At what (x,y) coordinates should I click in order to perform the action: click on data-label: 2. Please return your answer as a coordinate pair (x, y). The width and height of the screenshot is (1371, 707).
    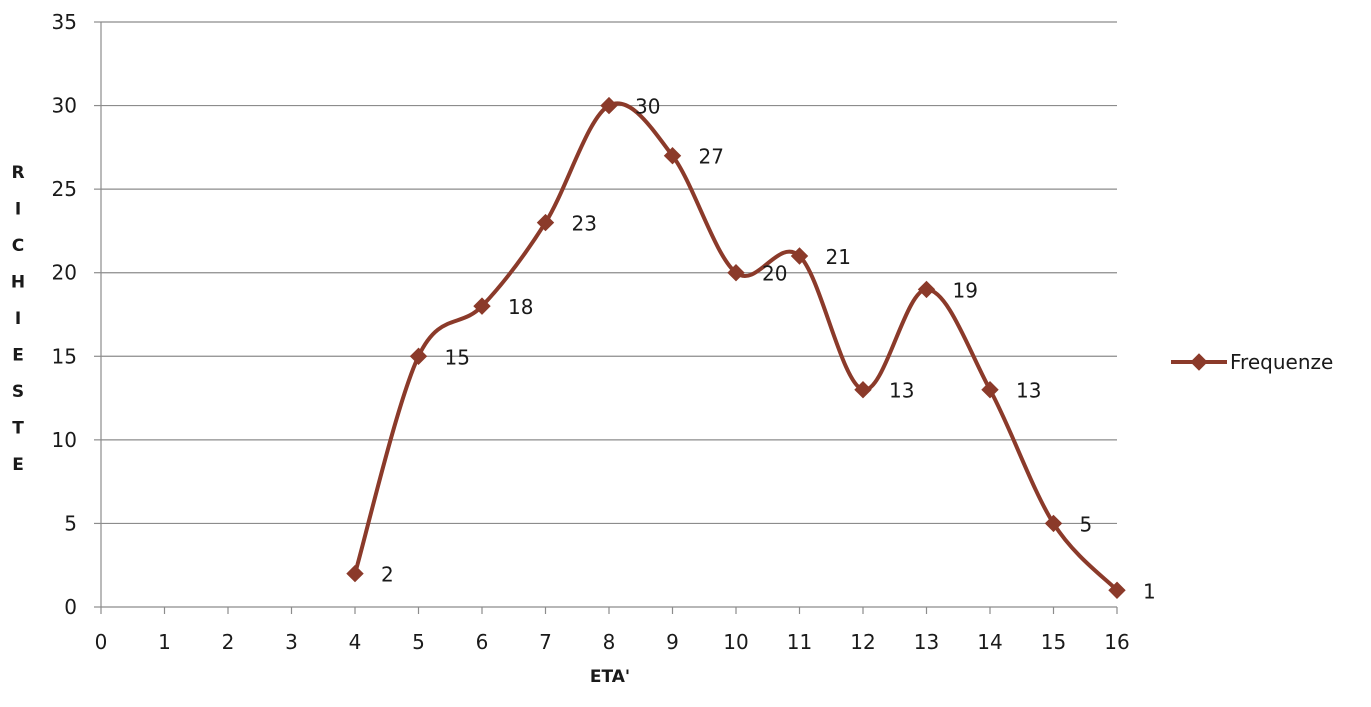
    Looking at the image, I should click on (387, 575).